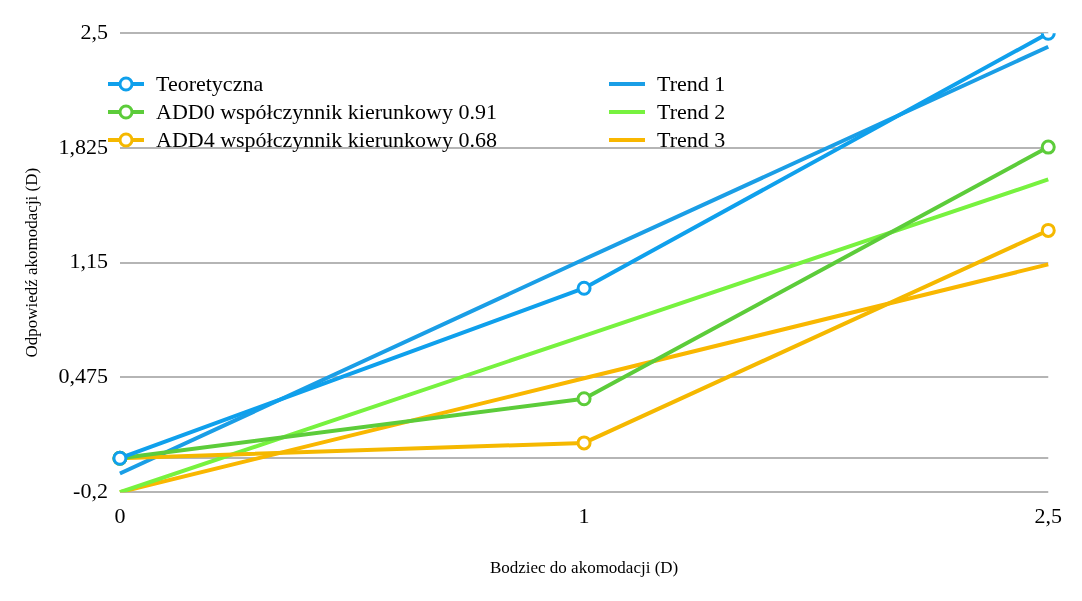  Describe the element at coordinates (83, 146) in the screenshot. I see `y-tick-label: 1,825` at that location.